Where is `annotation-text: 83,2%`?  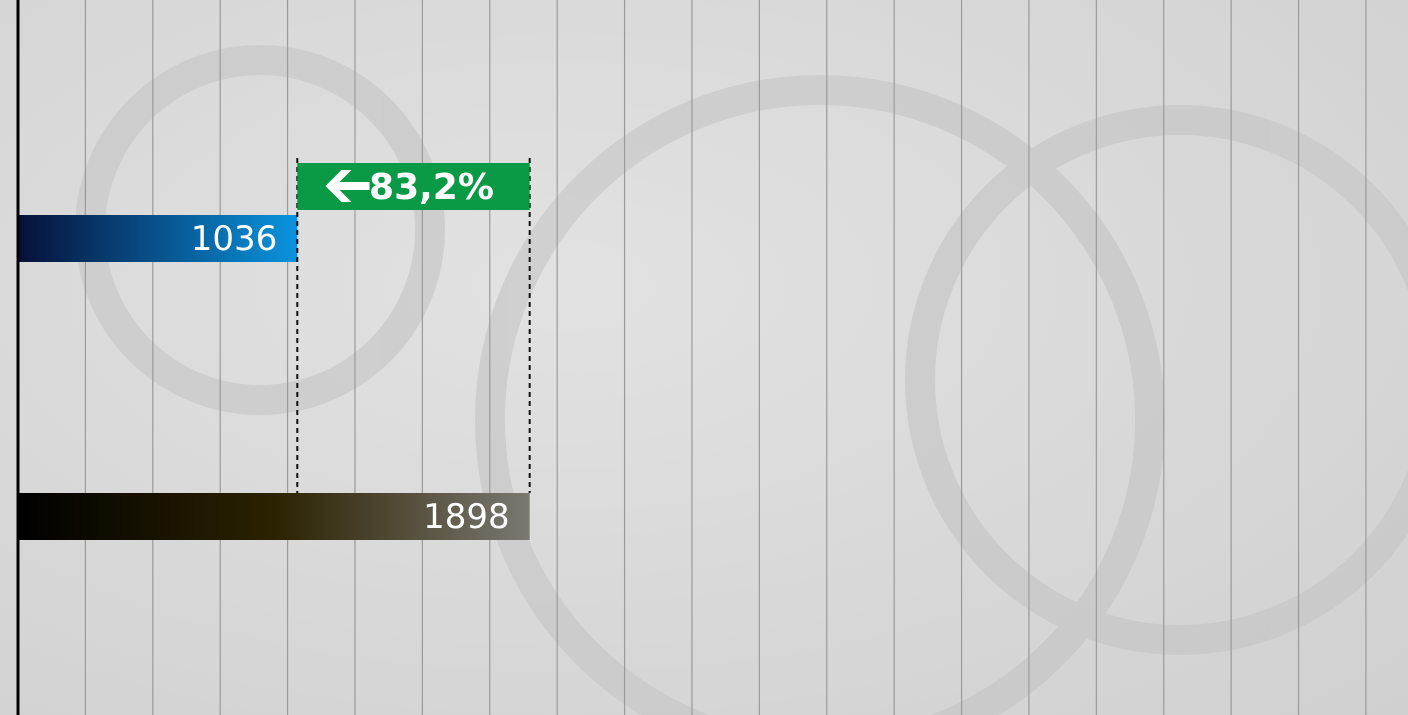 annotation-text: 83,2% is located at coordinates (431, 187).